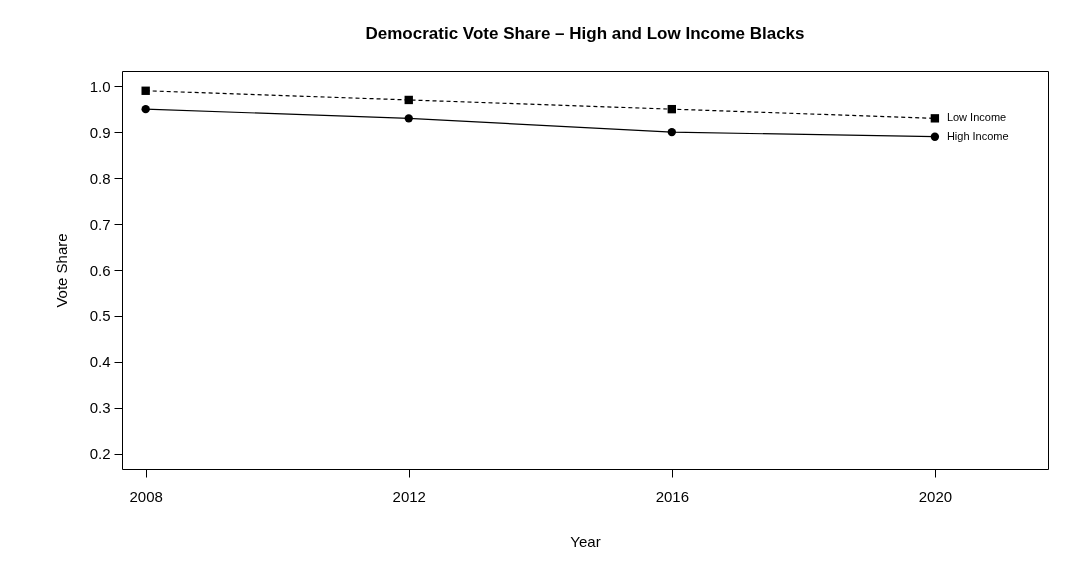  I want to click on series-label: Low Income, so click(976, 117).